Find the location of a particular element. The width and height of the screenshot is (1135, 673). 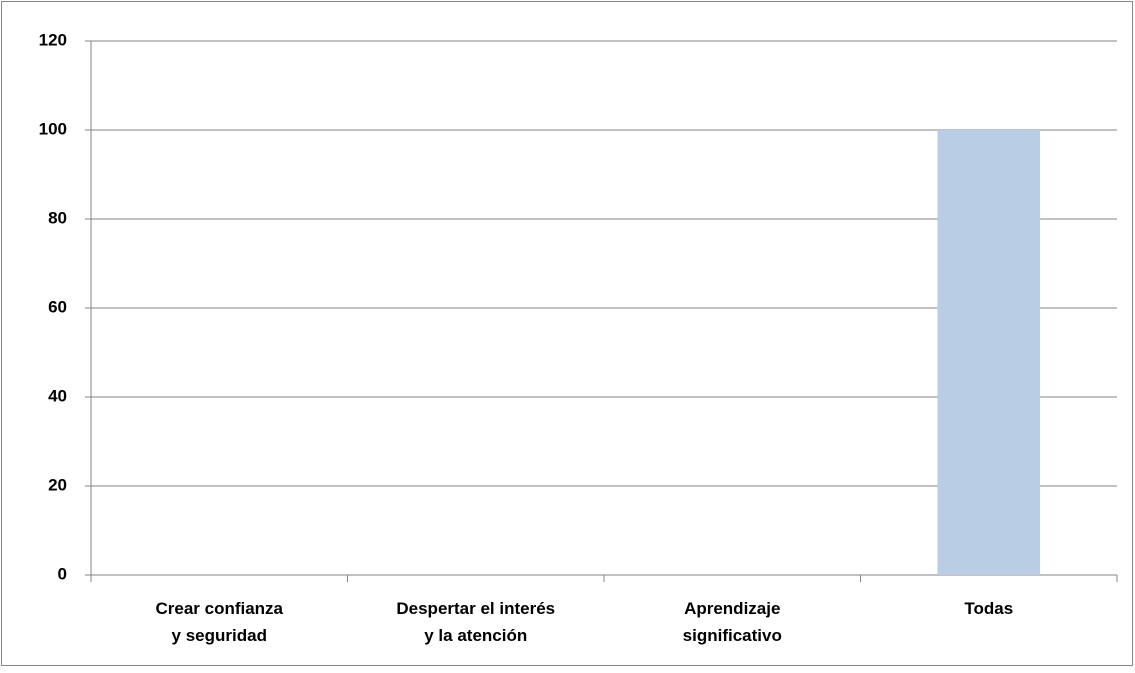

x-tick-label: Despertar el interés y la atención is located at coordinates (475, 622).